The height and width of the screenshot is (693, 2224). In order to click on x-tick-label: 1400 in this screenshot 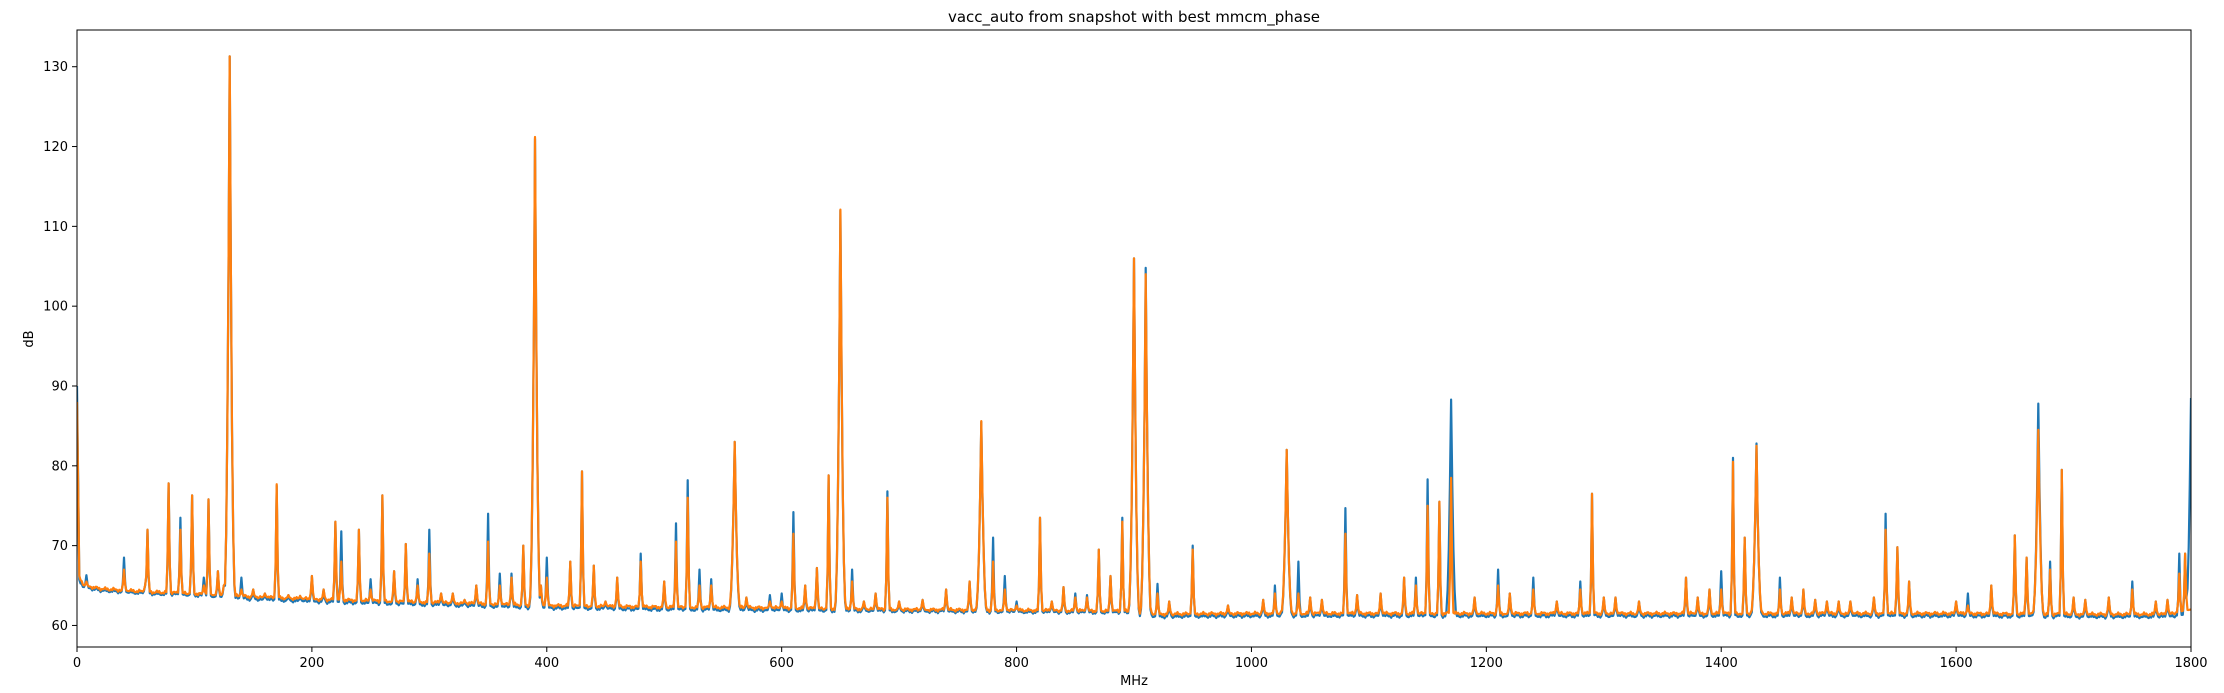, I will do `click(1721, 663)`.